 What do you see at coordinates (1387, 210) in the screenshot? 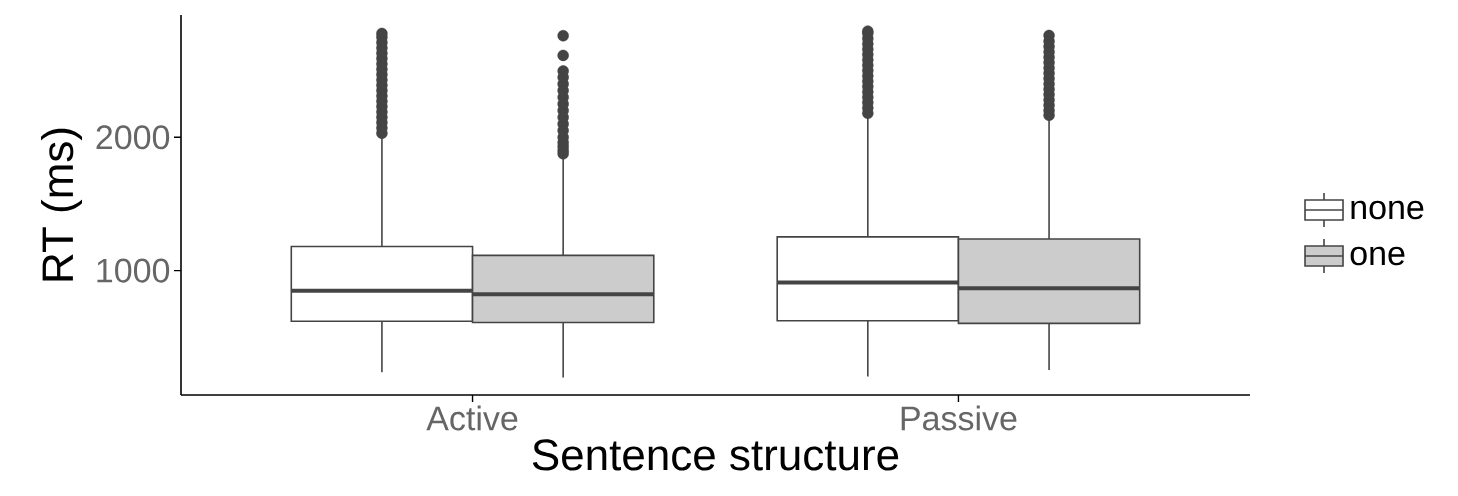
I see `legend-label: none` at bounding box center [1387, 210].